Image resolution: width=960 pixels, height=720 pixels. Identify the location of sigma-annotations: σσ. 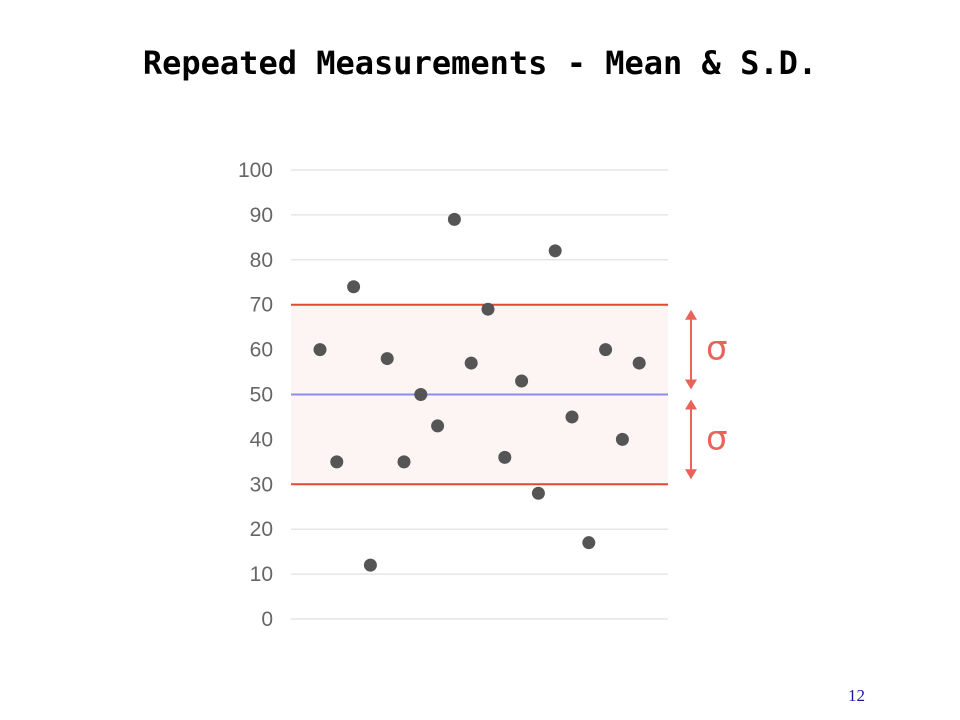
(706, 394).